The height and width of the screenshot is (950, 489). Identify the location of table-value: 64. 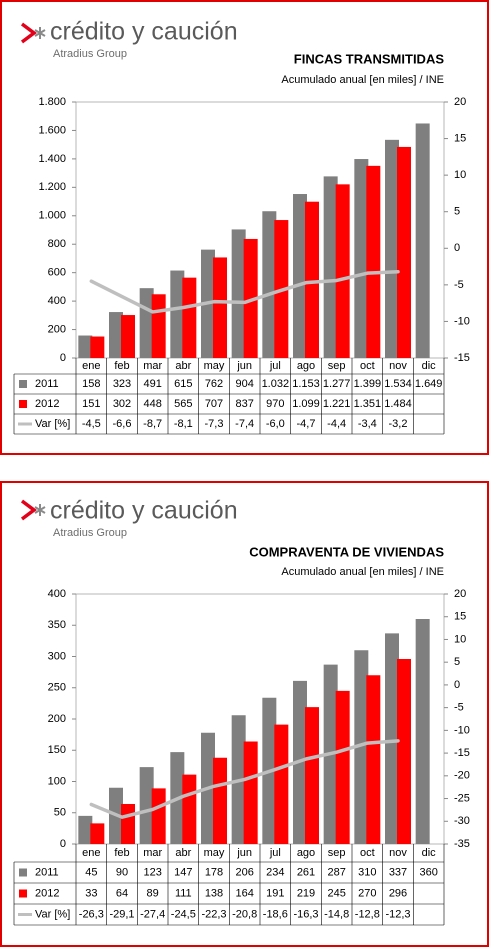
(122, 893).